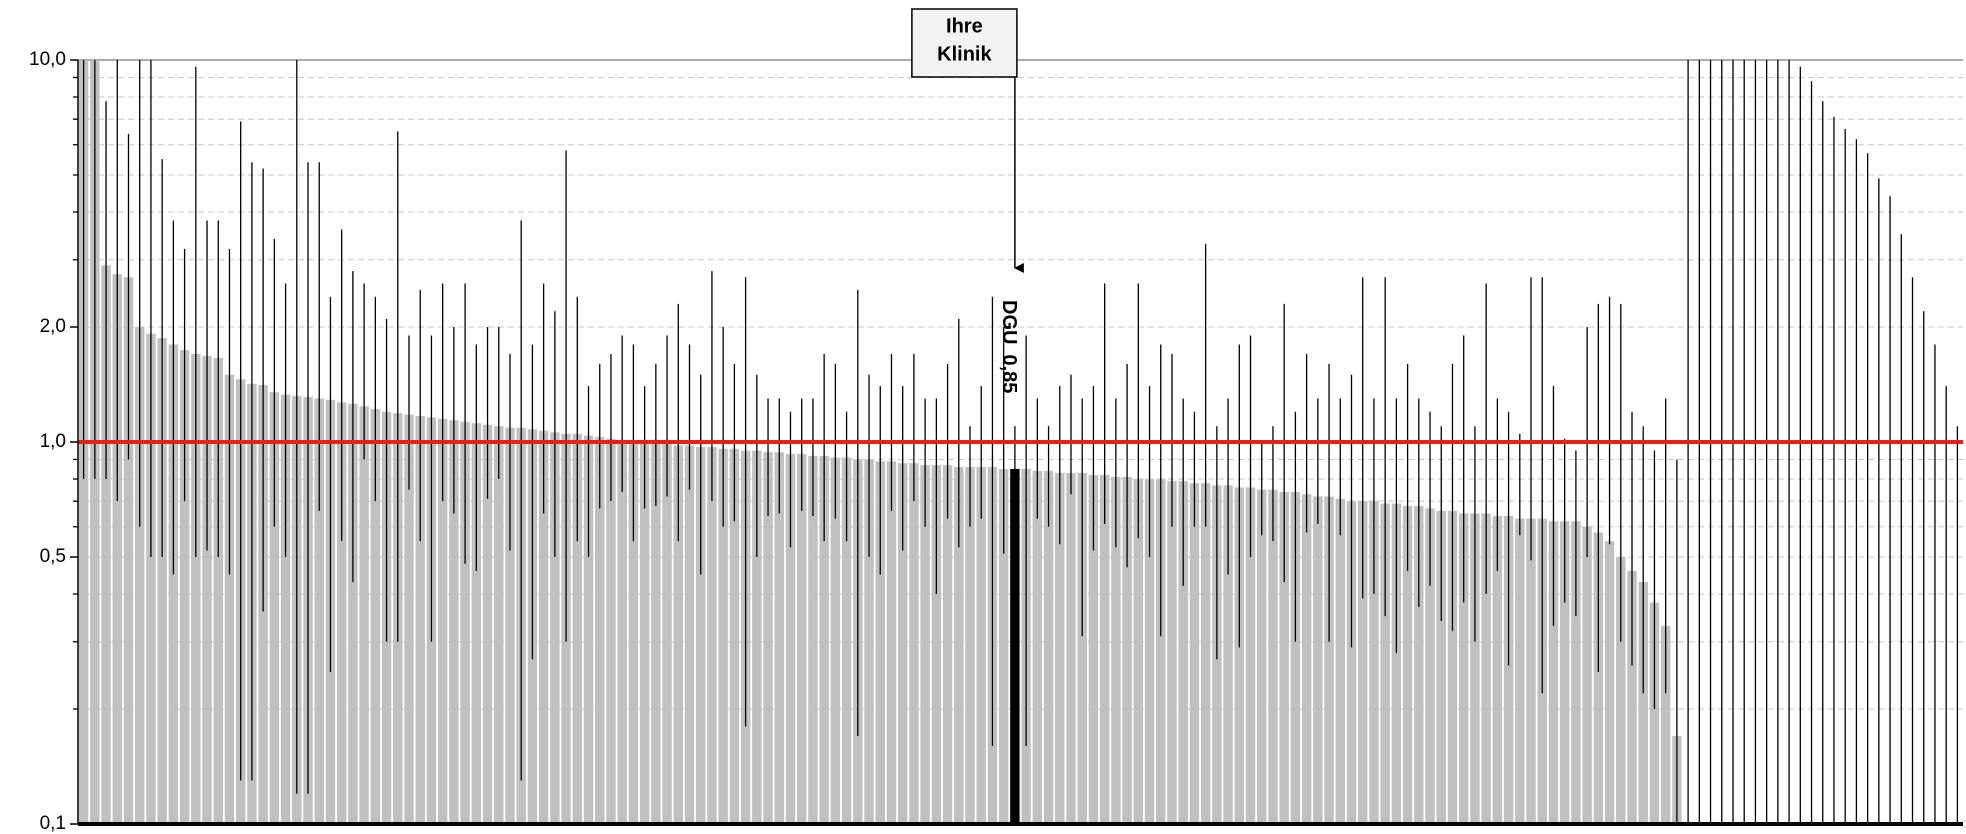  Describe the element at coordinates (1009, 346) in the screenshot. I see `highlight-label: DGU 0,85` at that location.